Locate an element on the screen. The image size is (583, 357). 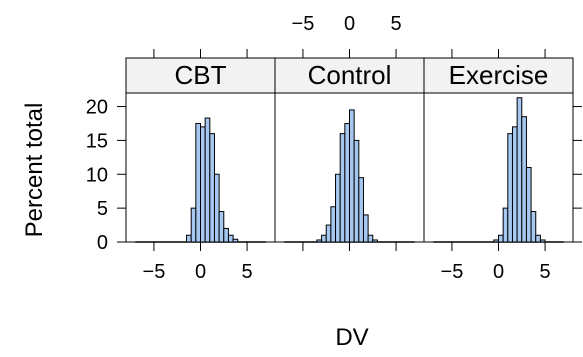
y-tick-label: 5 is located at coordinates (102, 209).